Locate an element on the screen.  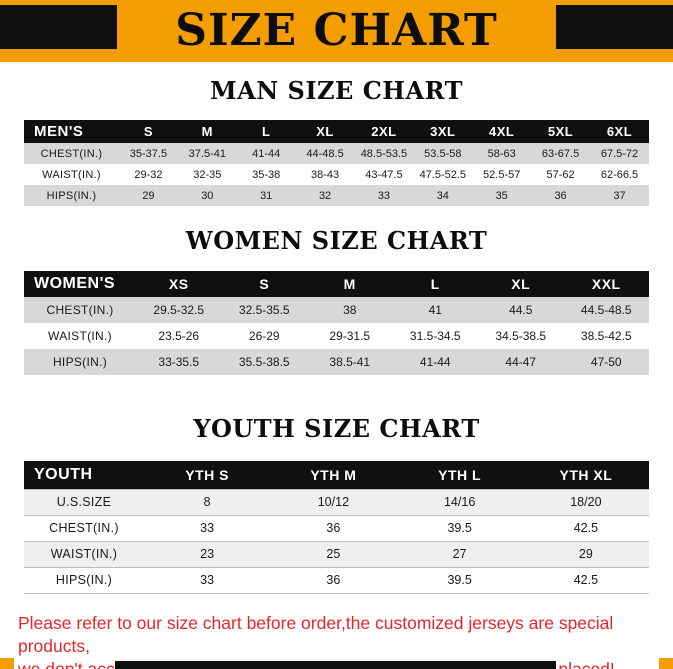
table-title-cell: MEN'S is located at coordinates (71, 131).